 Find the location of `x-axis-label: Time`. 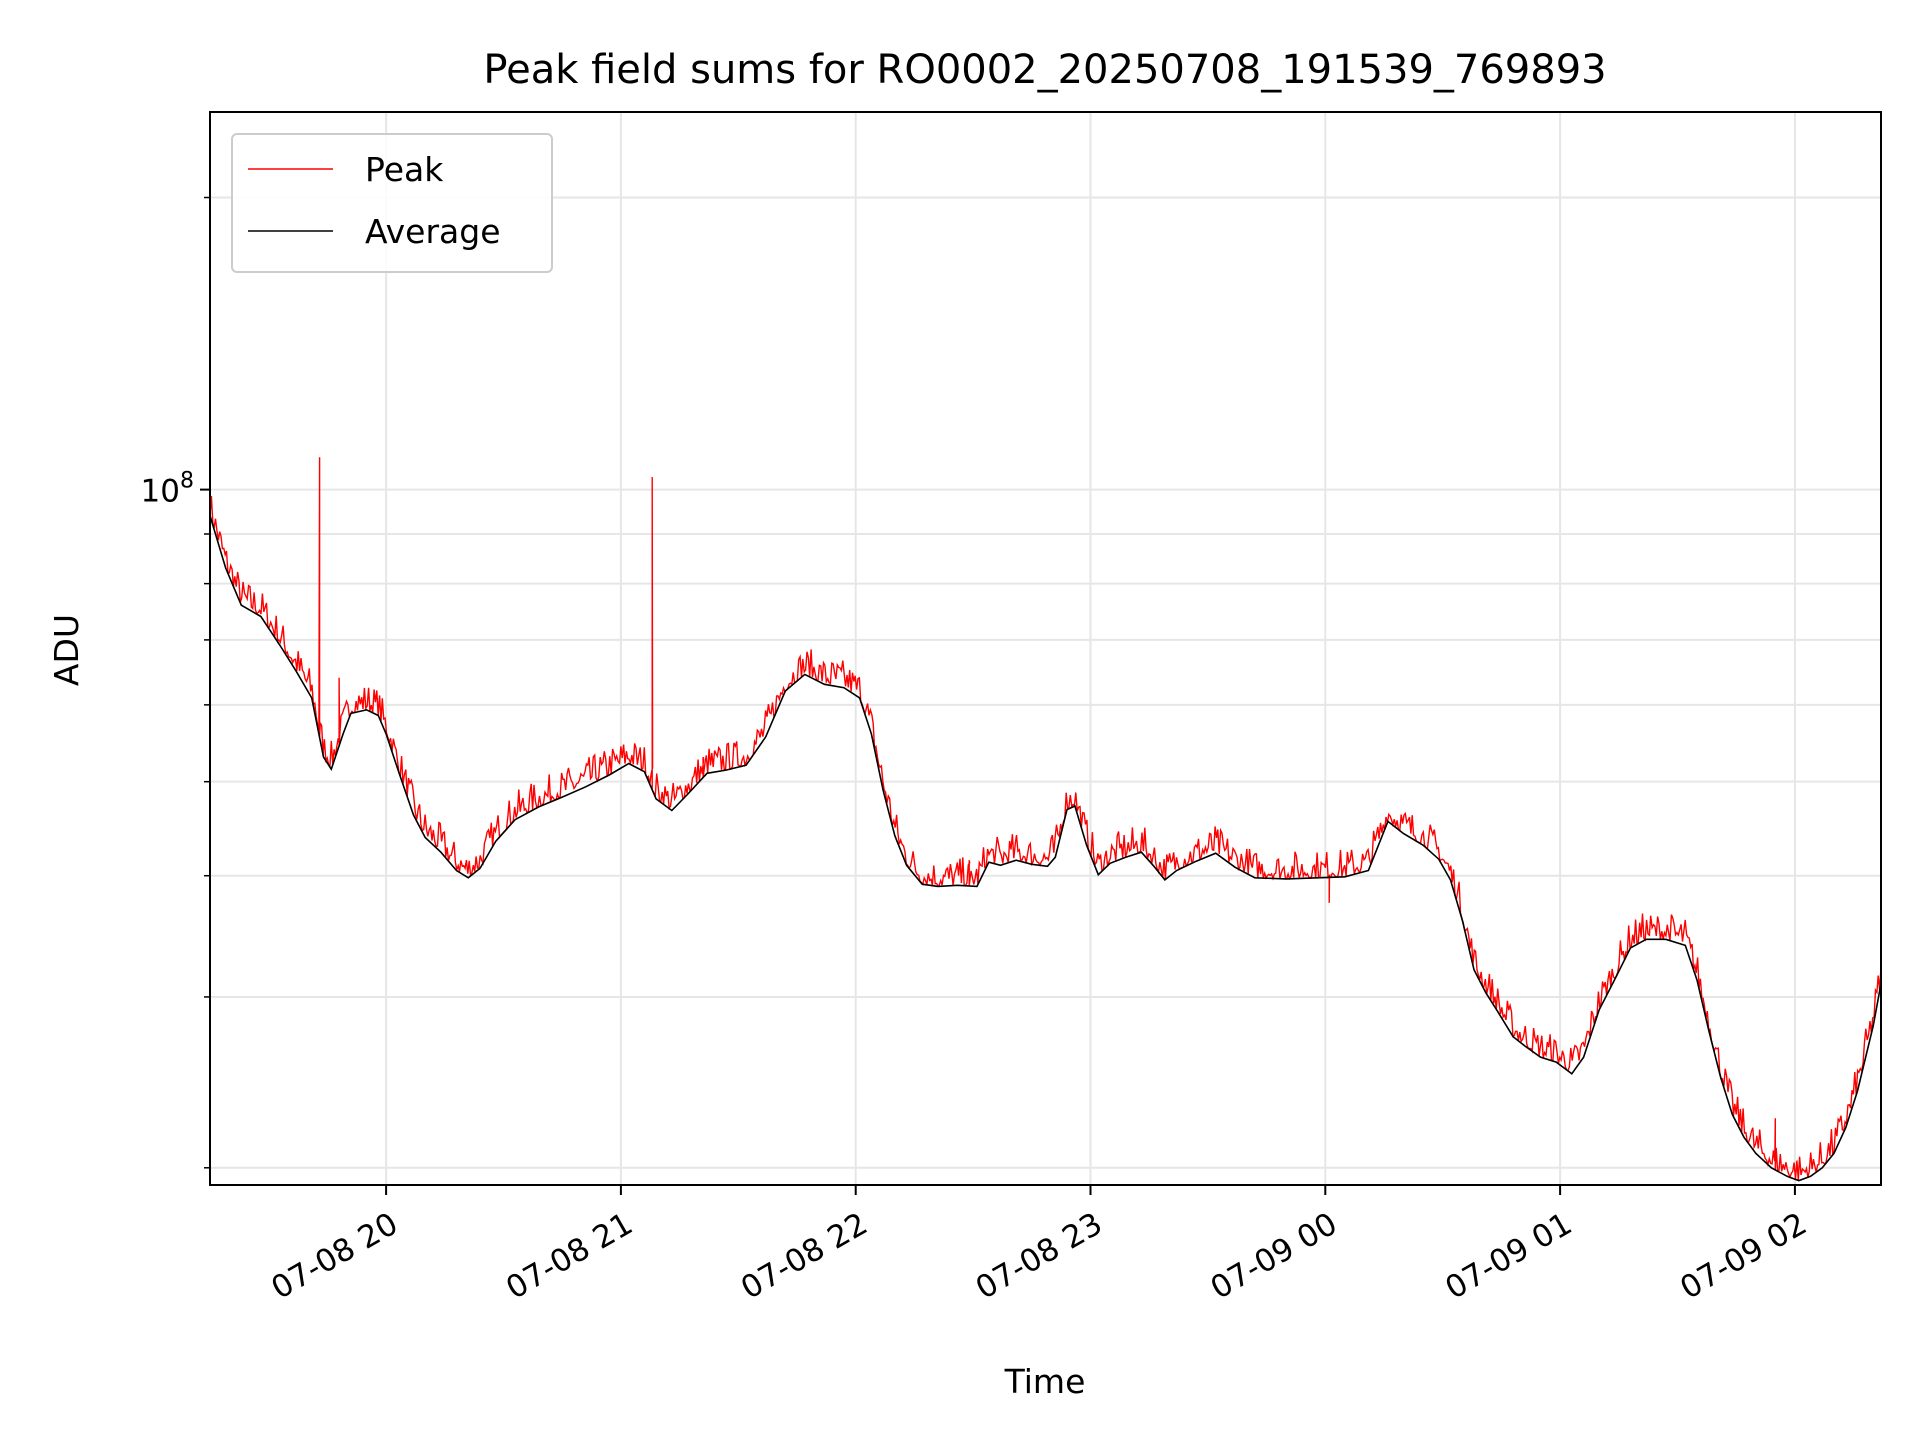

x-axis-label: Time is located at coordinates (1045, 1381).